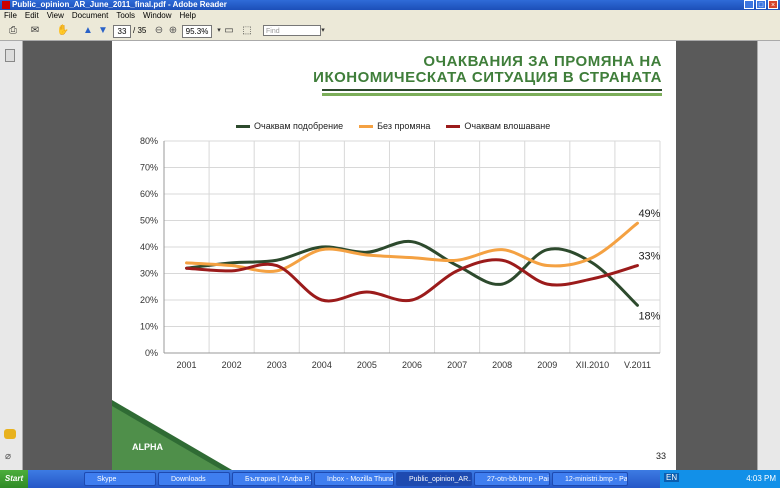 The width and height of the screenshot is (780, 488). Describe the element at coordinates (149, 300) in the screenshot. I see `y-tick-label: 20%` at that location.